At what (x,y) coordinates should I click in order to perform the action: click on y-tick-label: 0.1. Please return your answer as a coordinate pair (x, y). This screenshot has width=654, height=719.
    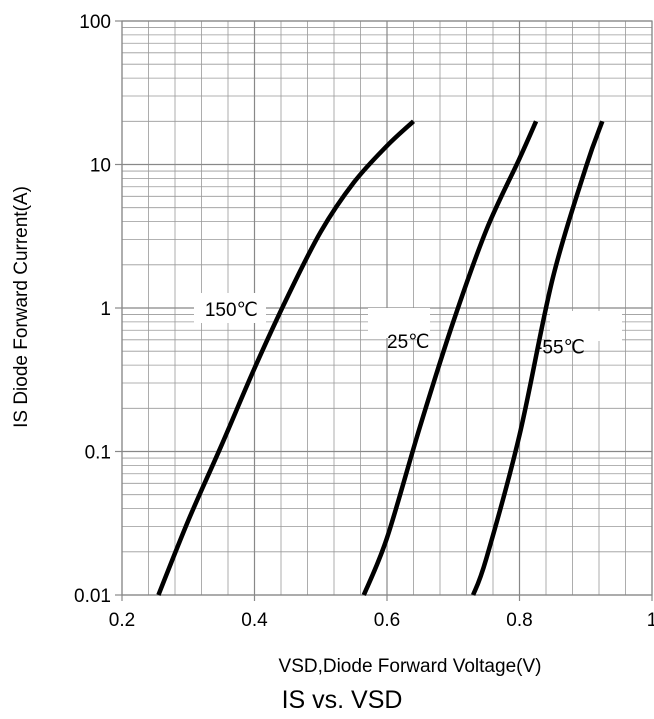
    Looking at the image, I should click on (98, 453).